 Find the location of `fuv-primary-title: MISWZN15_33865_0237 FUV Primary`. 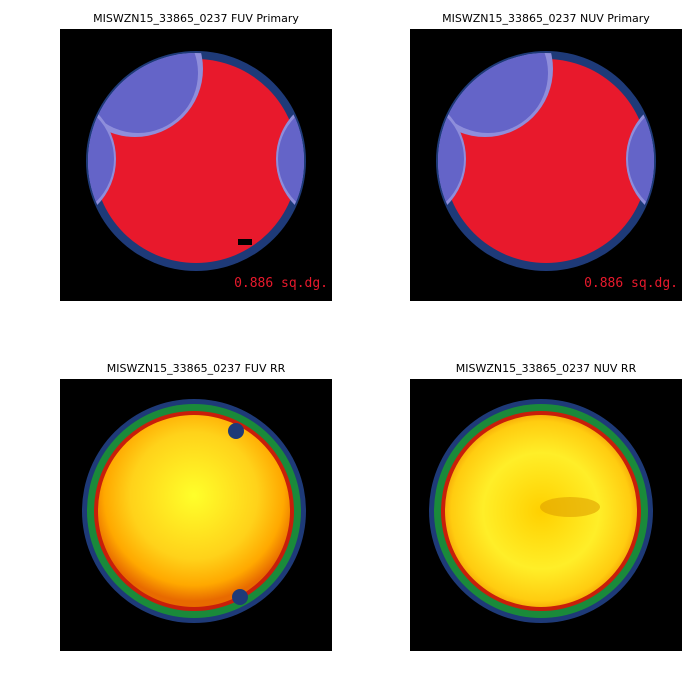

fuv-primary-title: MISWZN15_33865_0237 FUV Primary is located at coordinates (196, 18).